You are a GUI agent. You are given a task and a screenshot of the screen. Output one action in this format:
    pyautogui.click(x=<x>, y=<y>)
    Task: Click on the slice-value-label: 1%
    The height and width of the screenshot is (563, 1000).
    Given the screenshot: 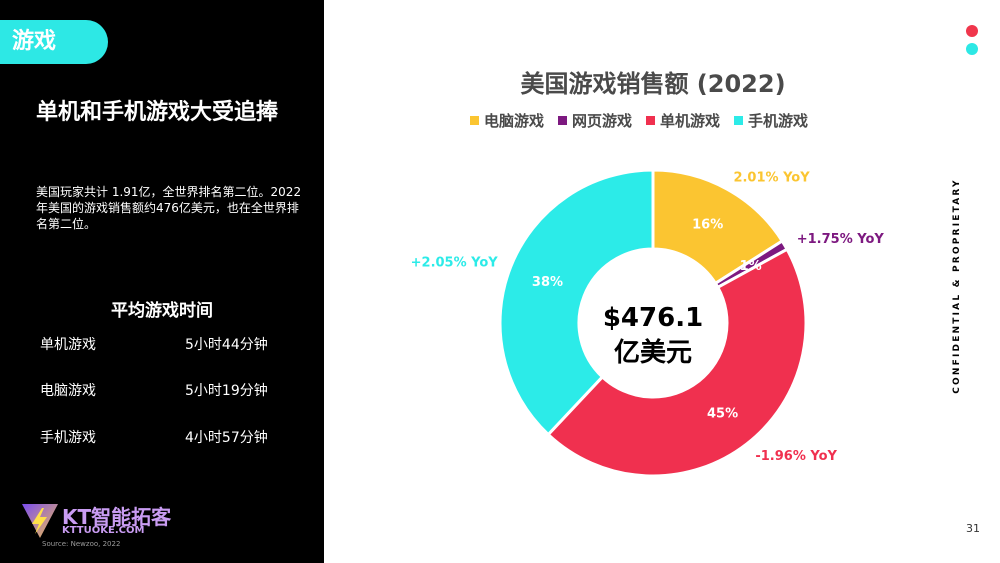 What is the action you would take?
    pyautogui.click(x=751, y=266)
    